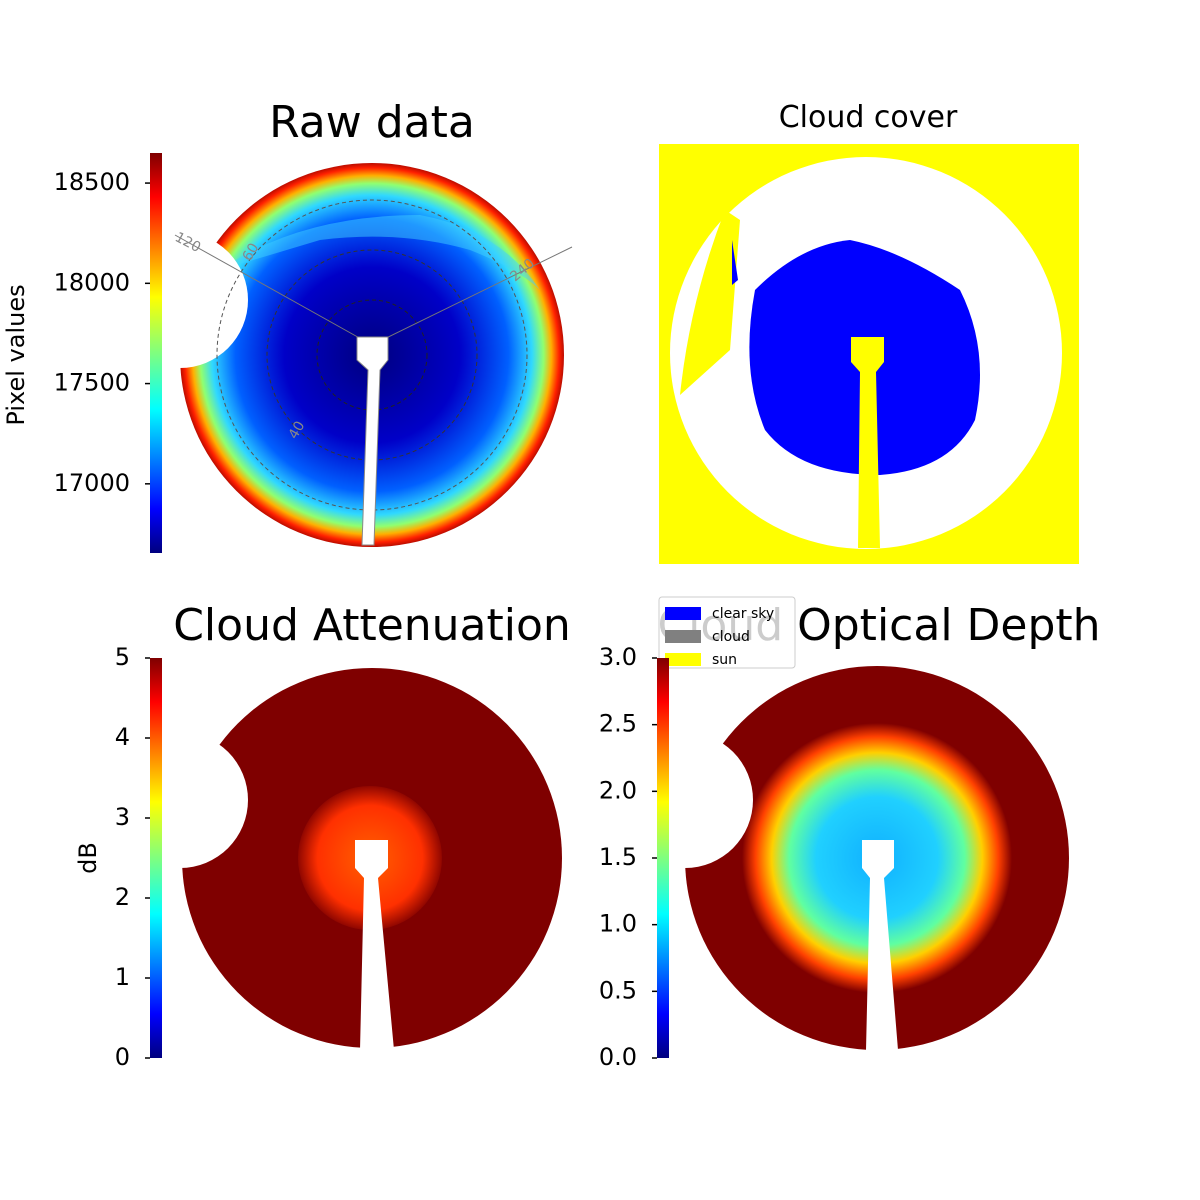 The width and height of the screenshot is (1200, 1200). What do you see at coordinates (618, 1057) in the screenshot?
I see `tick-label: 0.0` at bounding box center [618, 1057].